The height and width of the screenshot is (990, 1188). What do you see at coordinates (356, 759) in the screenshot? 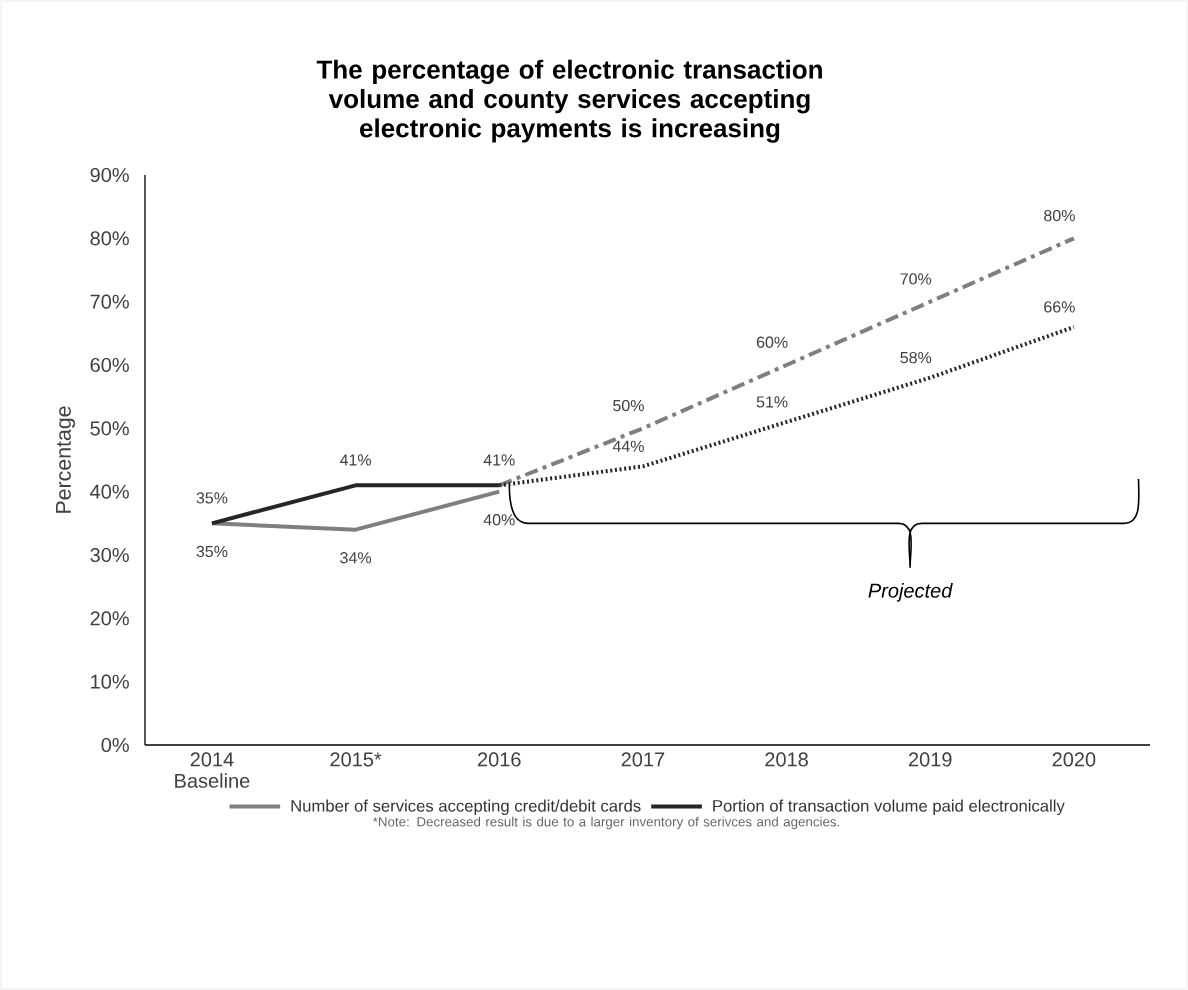
I see `x-tick-label: 2015*` at bounding box center [356, 759].